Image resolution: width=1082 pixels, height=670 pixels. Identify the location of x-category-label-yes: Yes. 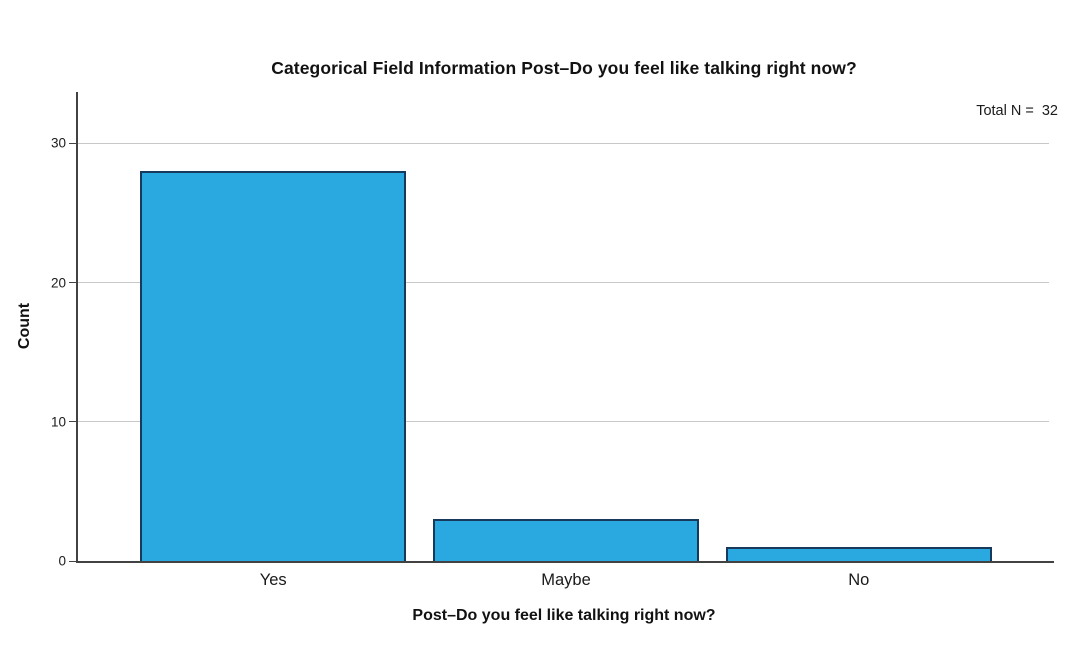
(273, 580).